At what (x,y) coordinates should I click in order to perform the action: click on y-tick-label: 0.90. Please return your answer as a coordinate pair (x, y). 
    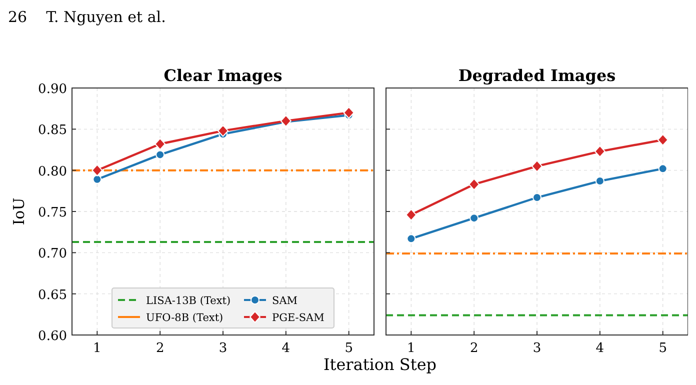
    Looking at the image, I should click on (52, 89).